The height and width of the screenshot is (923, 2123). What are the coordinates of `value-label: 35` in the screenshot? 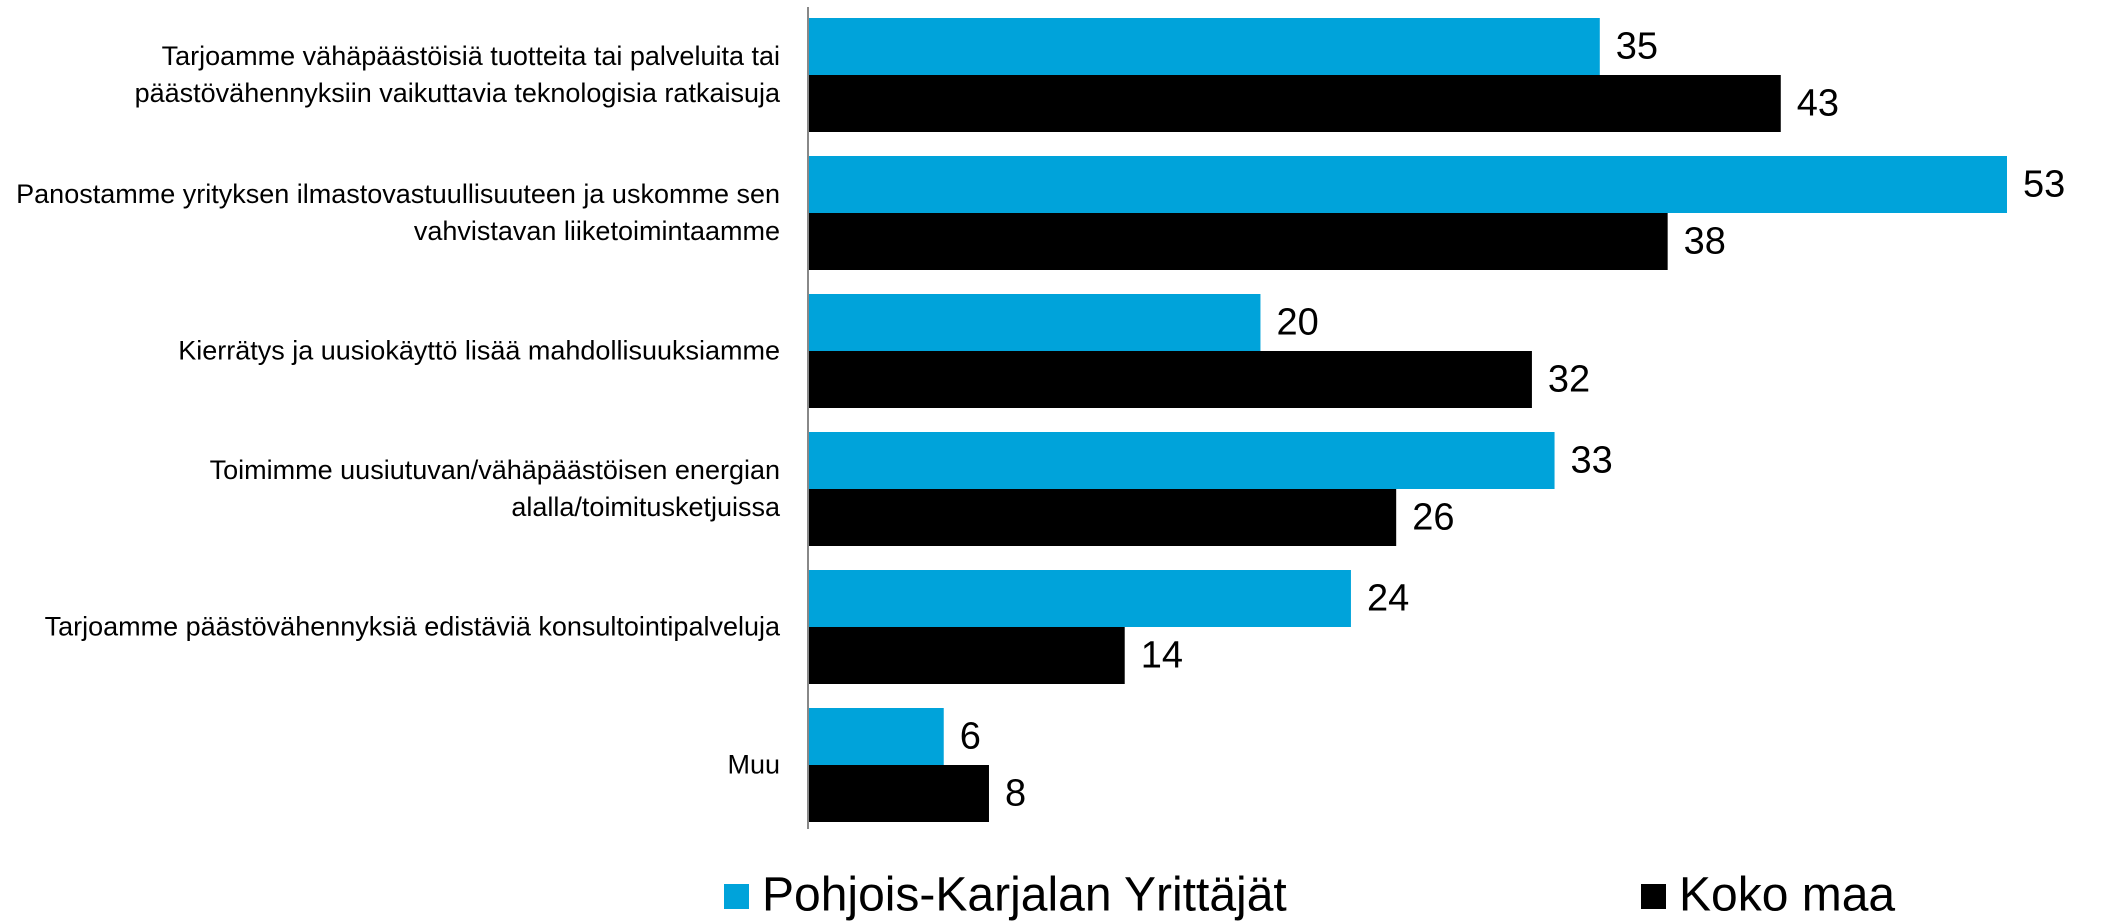 It's located at (1637, 47).